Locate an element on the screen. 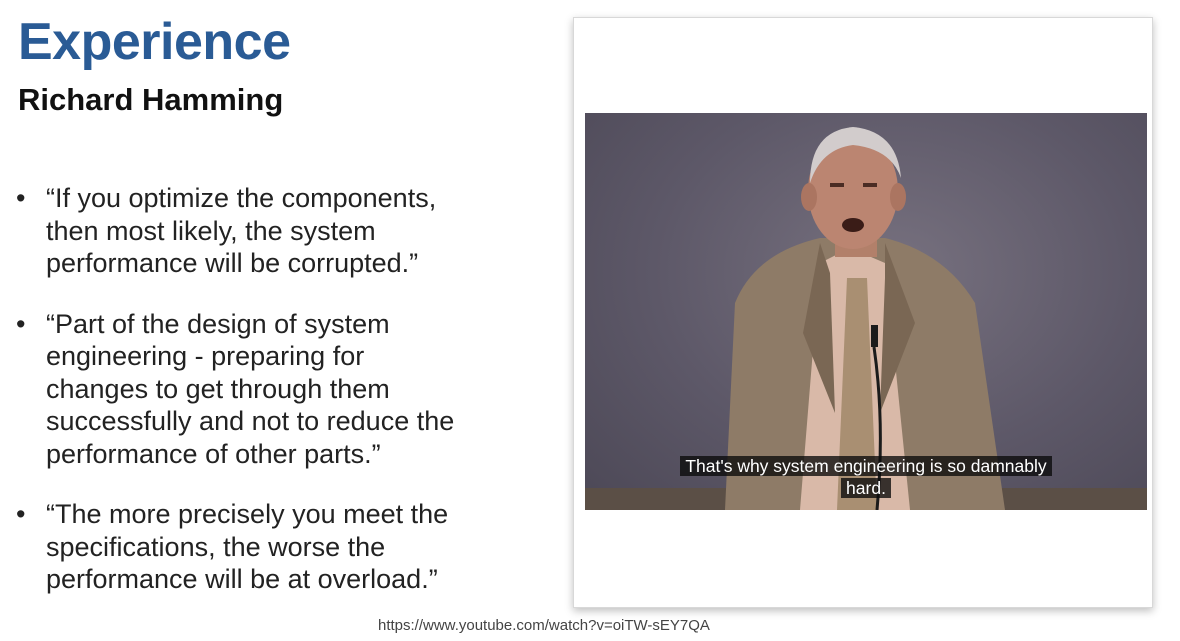  quote-line: “The more precisely you meet the is located at coordinates (247, 514).